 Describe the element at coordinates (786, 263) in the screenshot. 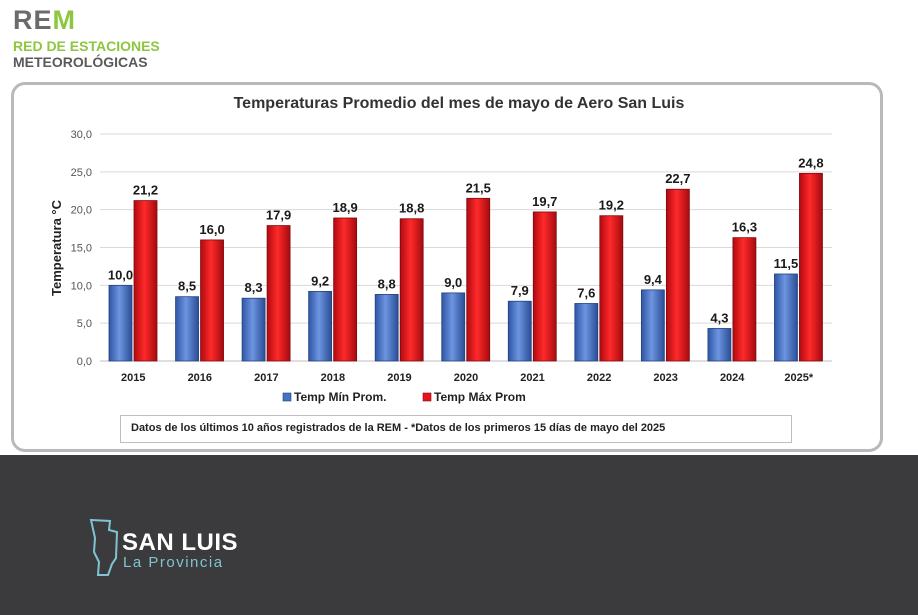

I see `data-label: 11,5` at that location.